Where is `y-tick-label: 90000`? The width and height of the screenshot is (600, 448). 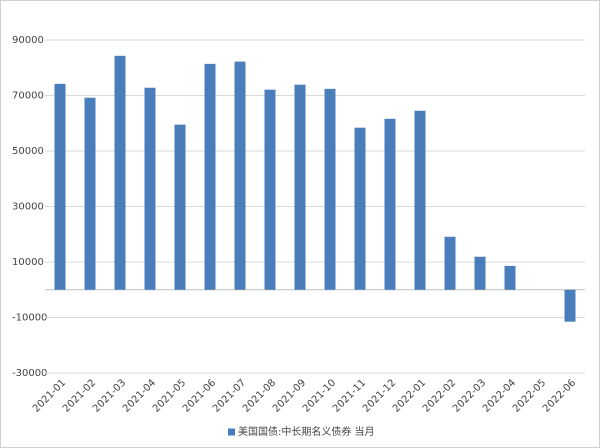 y-tick-label: 90000 is located at coordinates (28, 40).